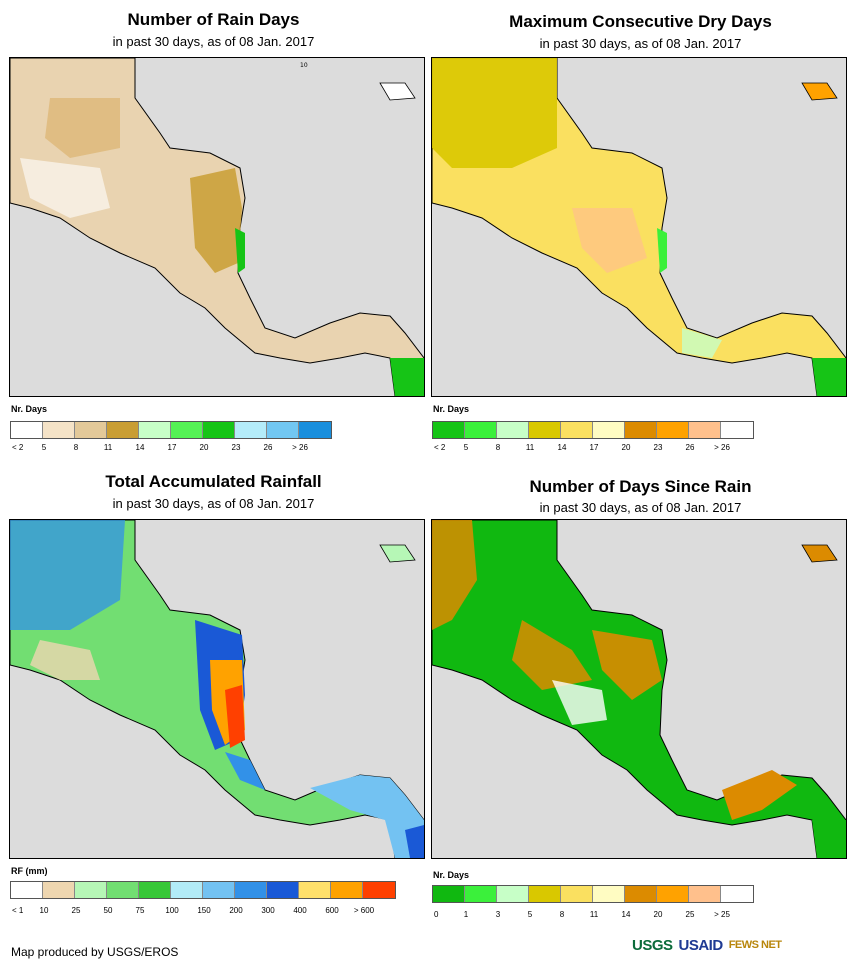 This screenshot has height=970, width=854. What do you see at coordinates (172, 447) in the screenshot?
I see `legend-tick-label: 17` at bounding box center [172, 447].